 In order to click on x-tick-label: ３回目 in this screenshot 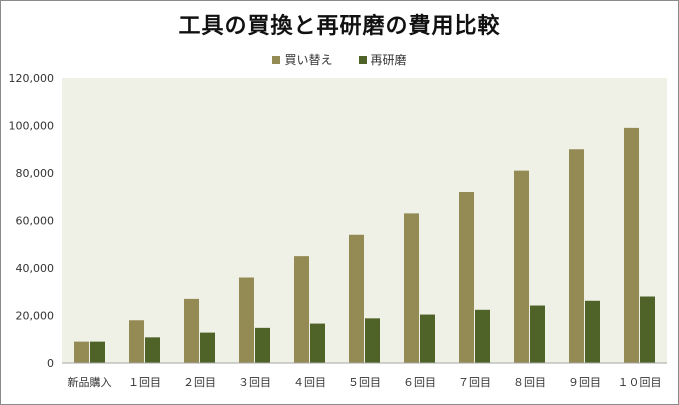, I will do `click(254, 382)`.